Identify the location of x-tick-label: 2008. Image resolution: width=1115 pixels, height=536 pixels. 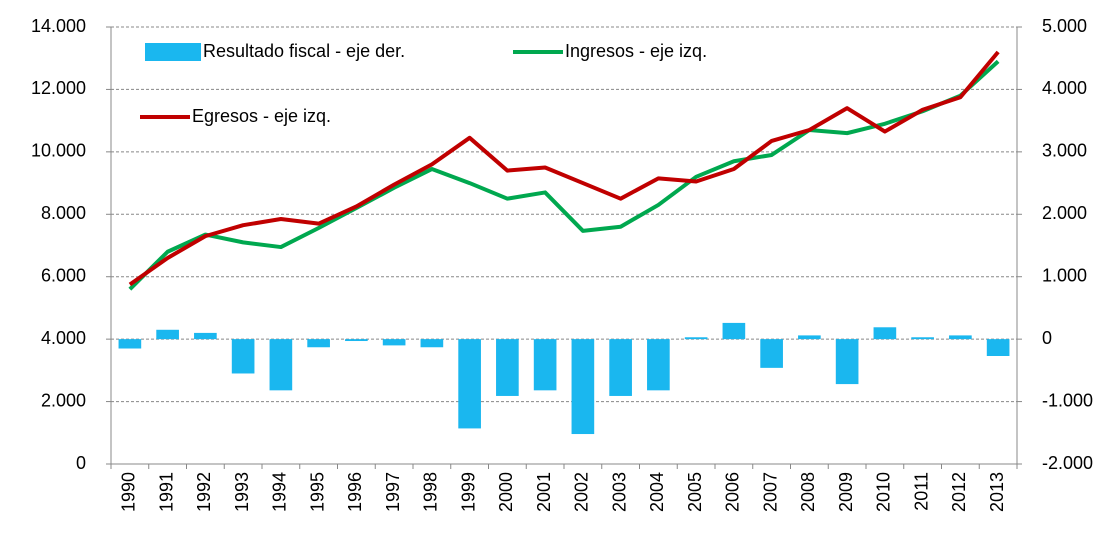
(808, 492).